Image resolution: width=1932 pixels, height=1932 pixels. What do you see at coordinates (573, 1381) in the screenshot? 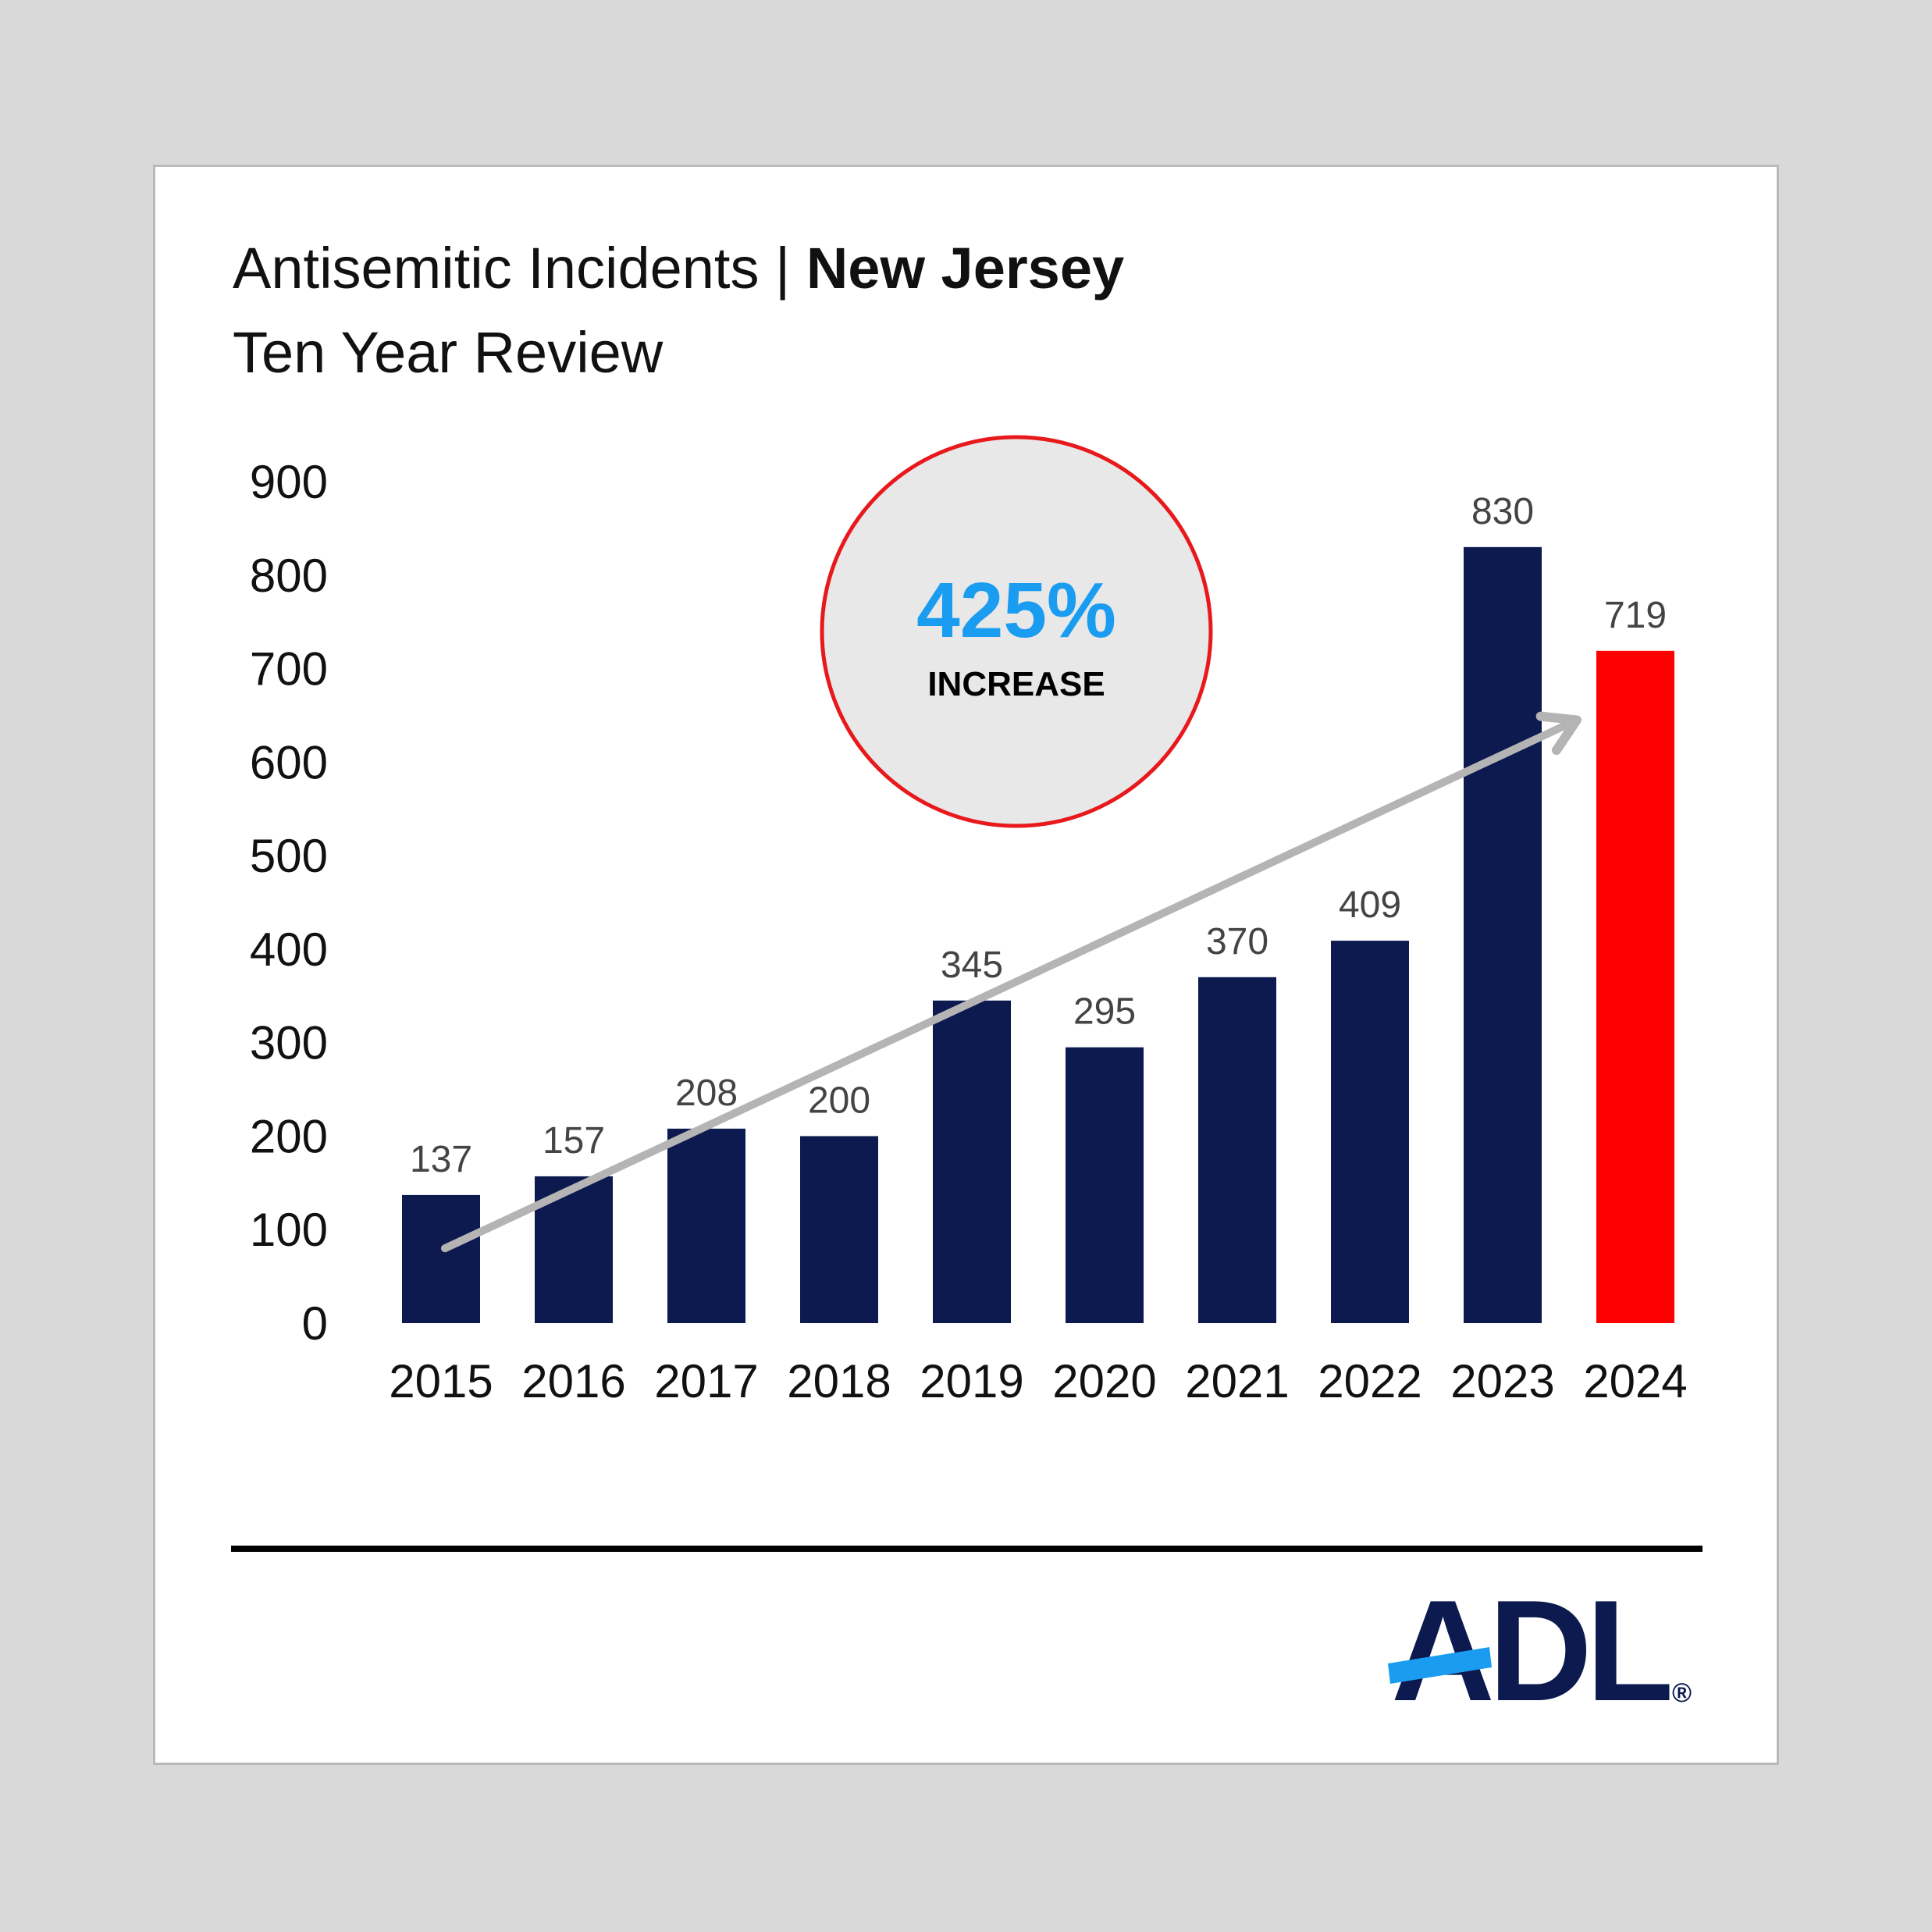
I see `x-tick-label: 2016` at bounding box center [573, 1381].